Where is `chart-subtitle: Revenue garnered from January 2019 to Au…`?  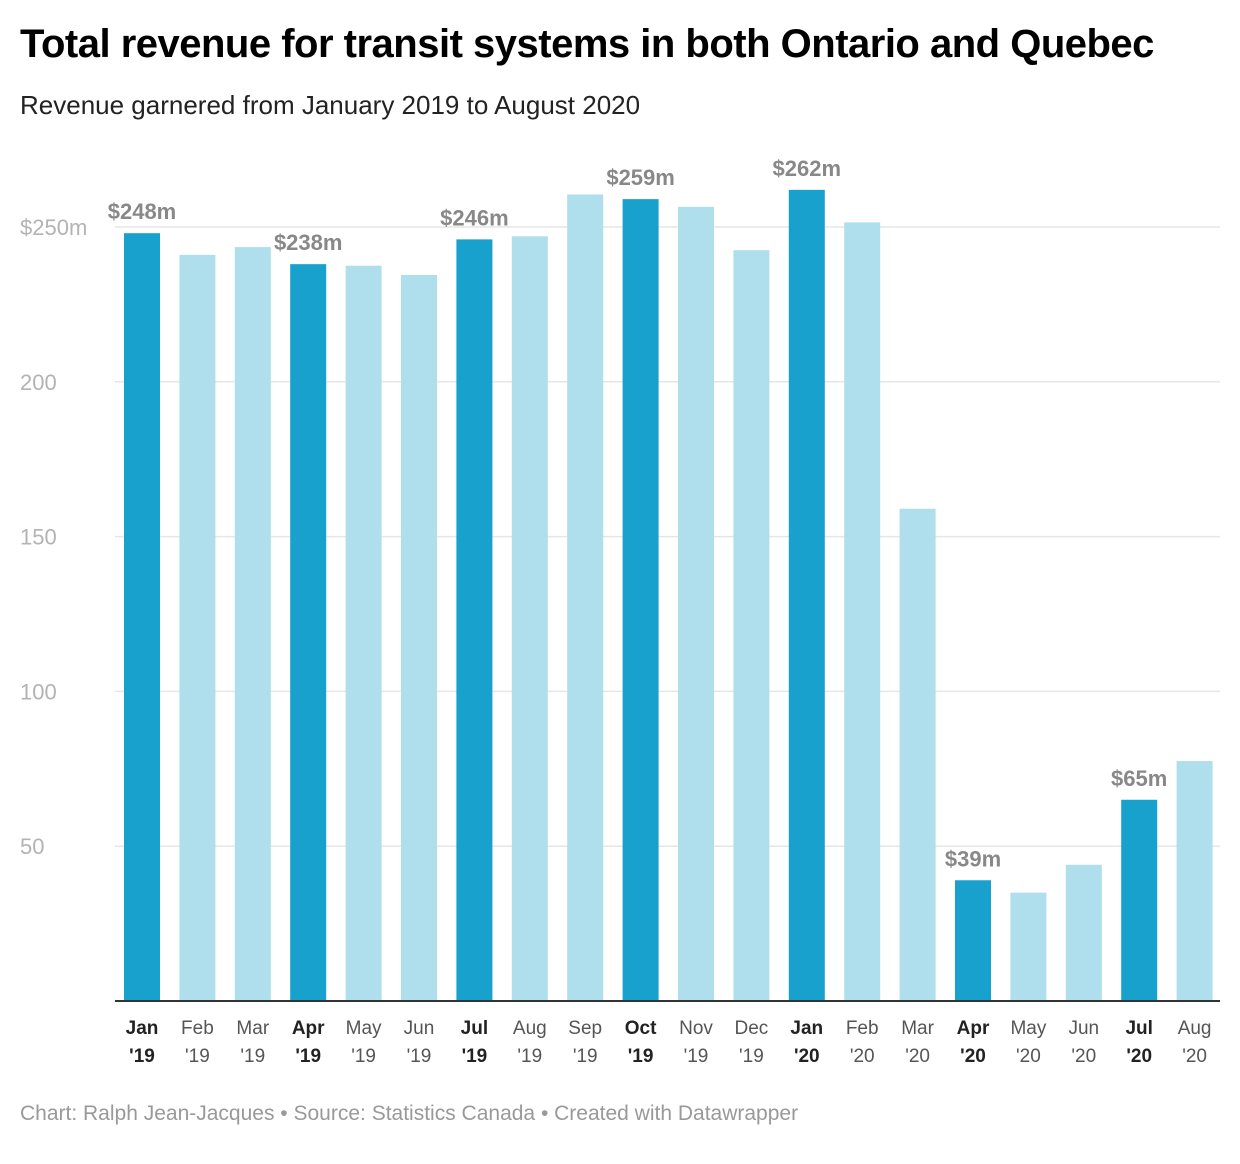
chart-subtitle: Revenue garnered from January 2019 to Au… is located at coordinates (330, 105).